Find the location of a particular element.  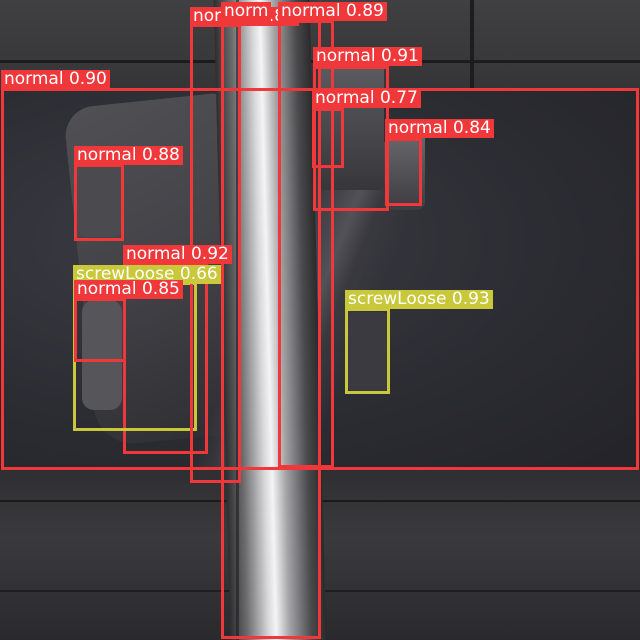

bolt-lower is located at coordinates (102, 355).